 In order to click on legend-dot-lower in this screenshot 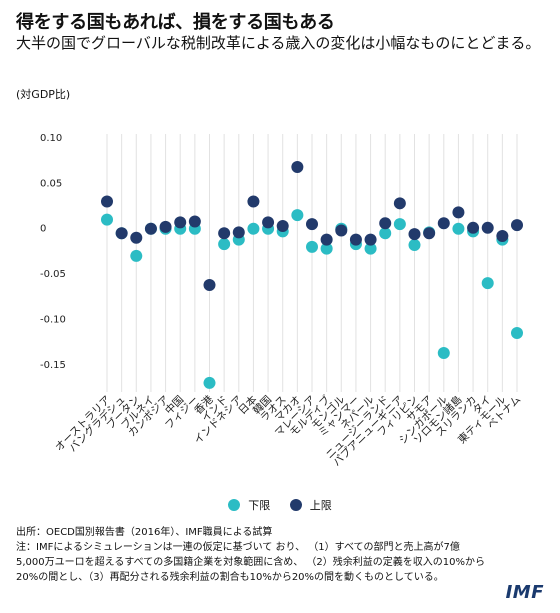, I will do `click(234, 505)`.